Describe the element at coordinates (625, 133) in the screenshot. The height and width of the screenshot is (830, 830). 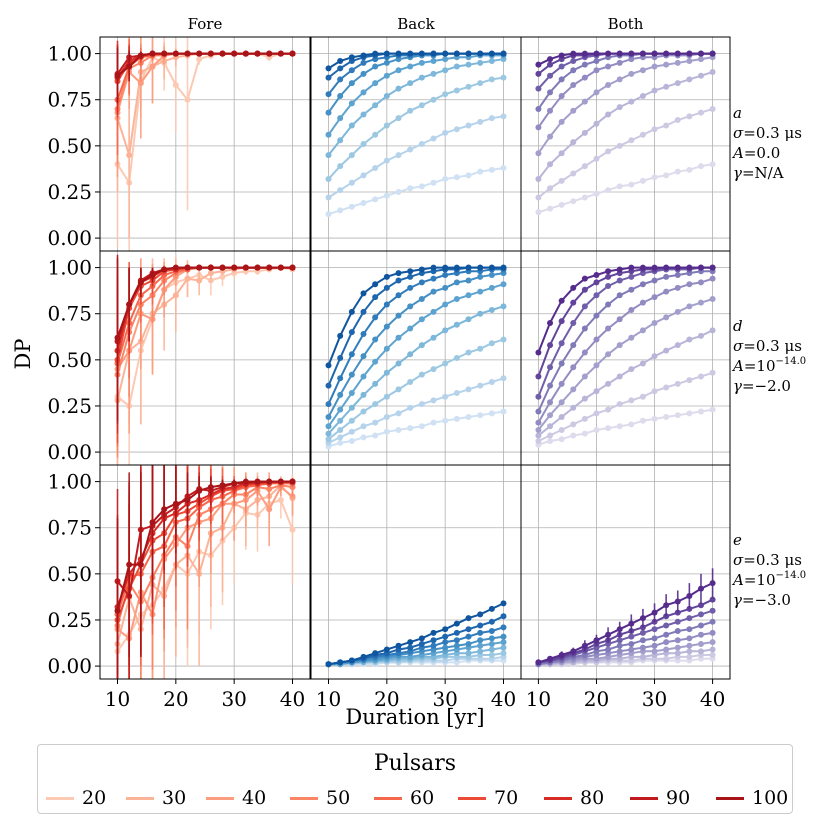
I see `plot-area` at that location.